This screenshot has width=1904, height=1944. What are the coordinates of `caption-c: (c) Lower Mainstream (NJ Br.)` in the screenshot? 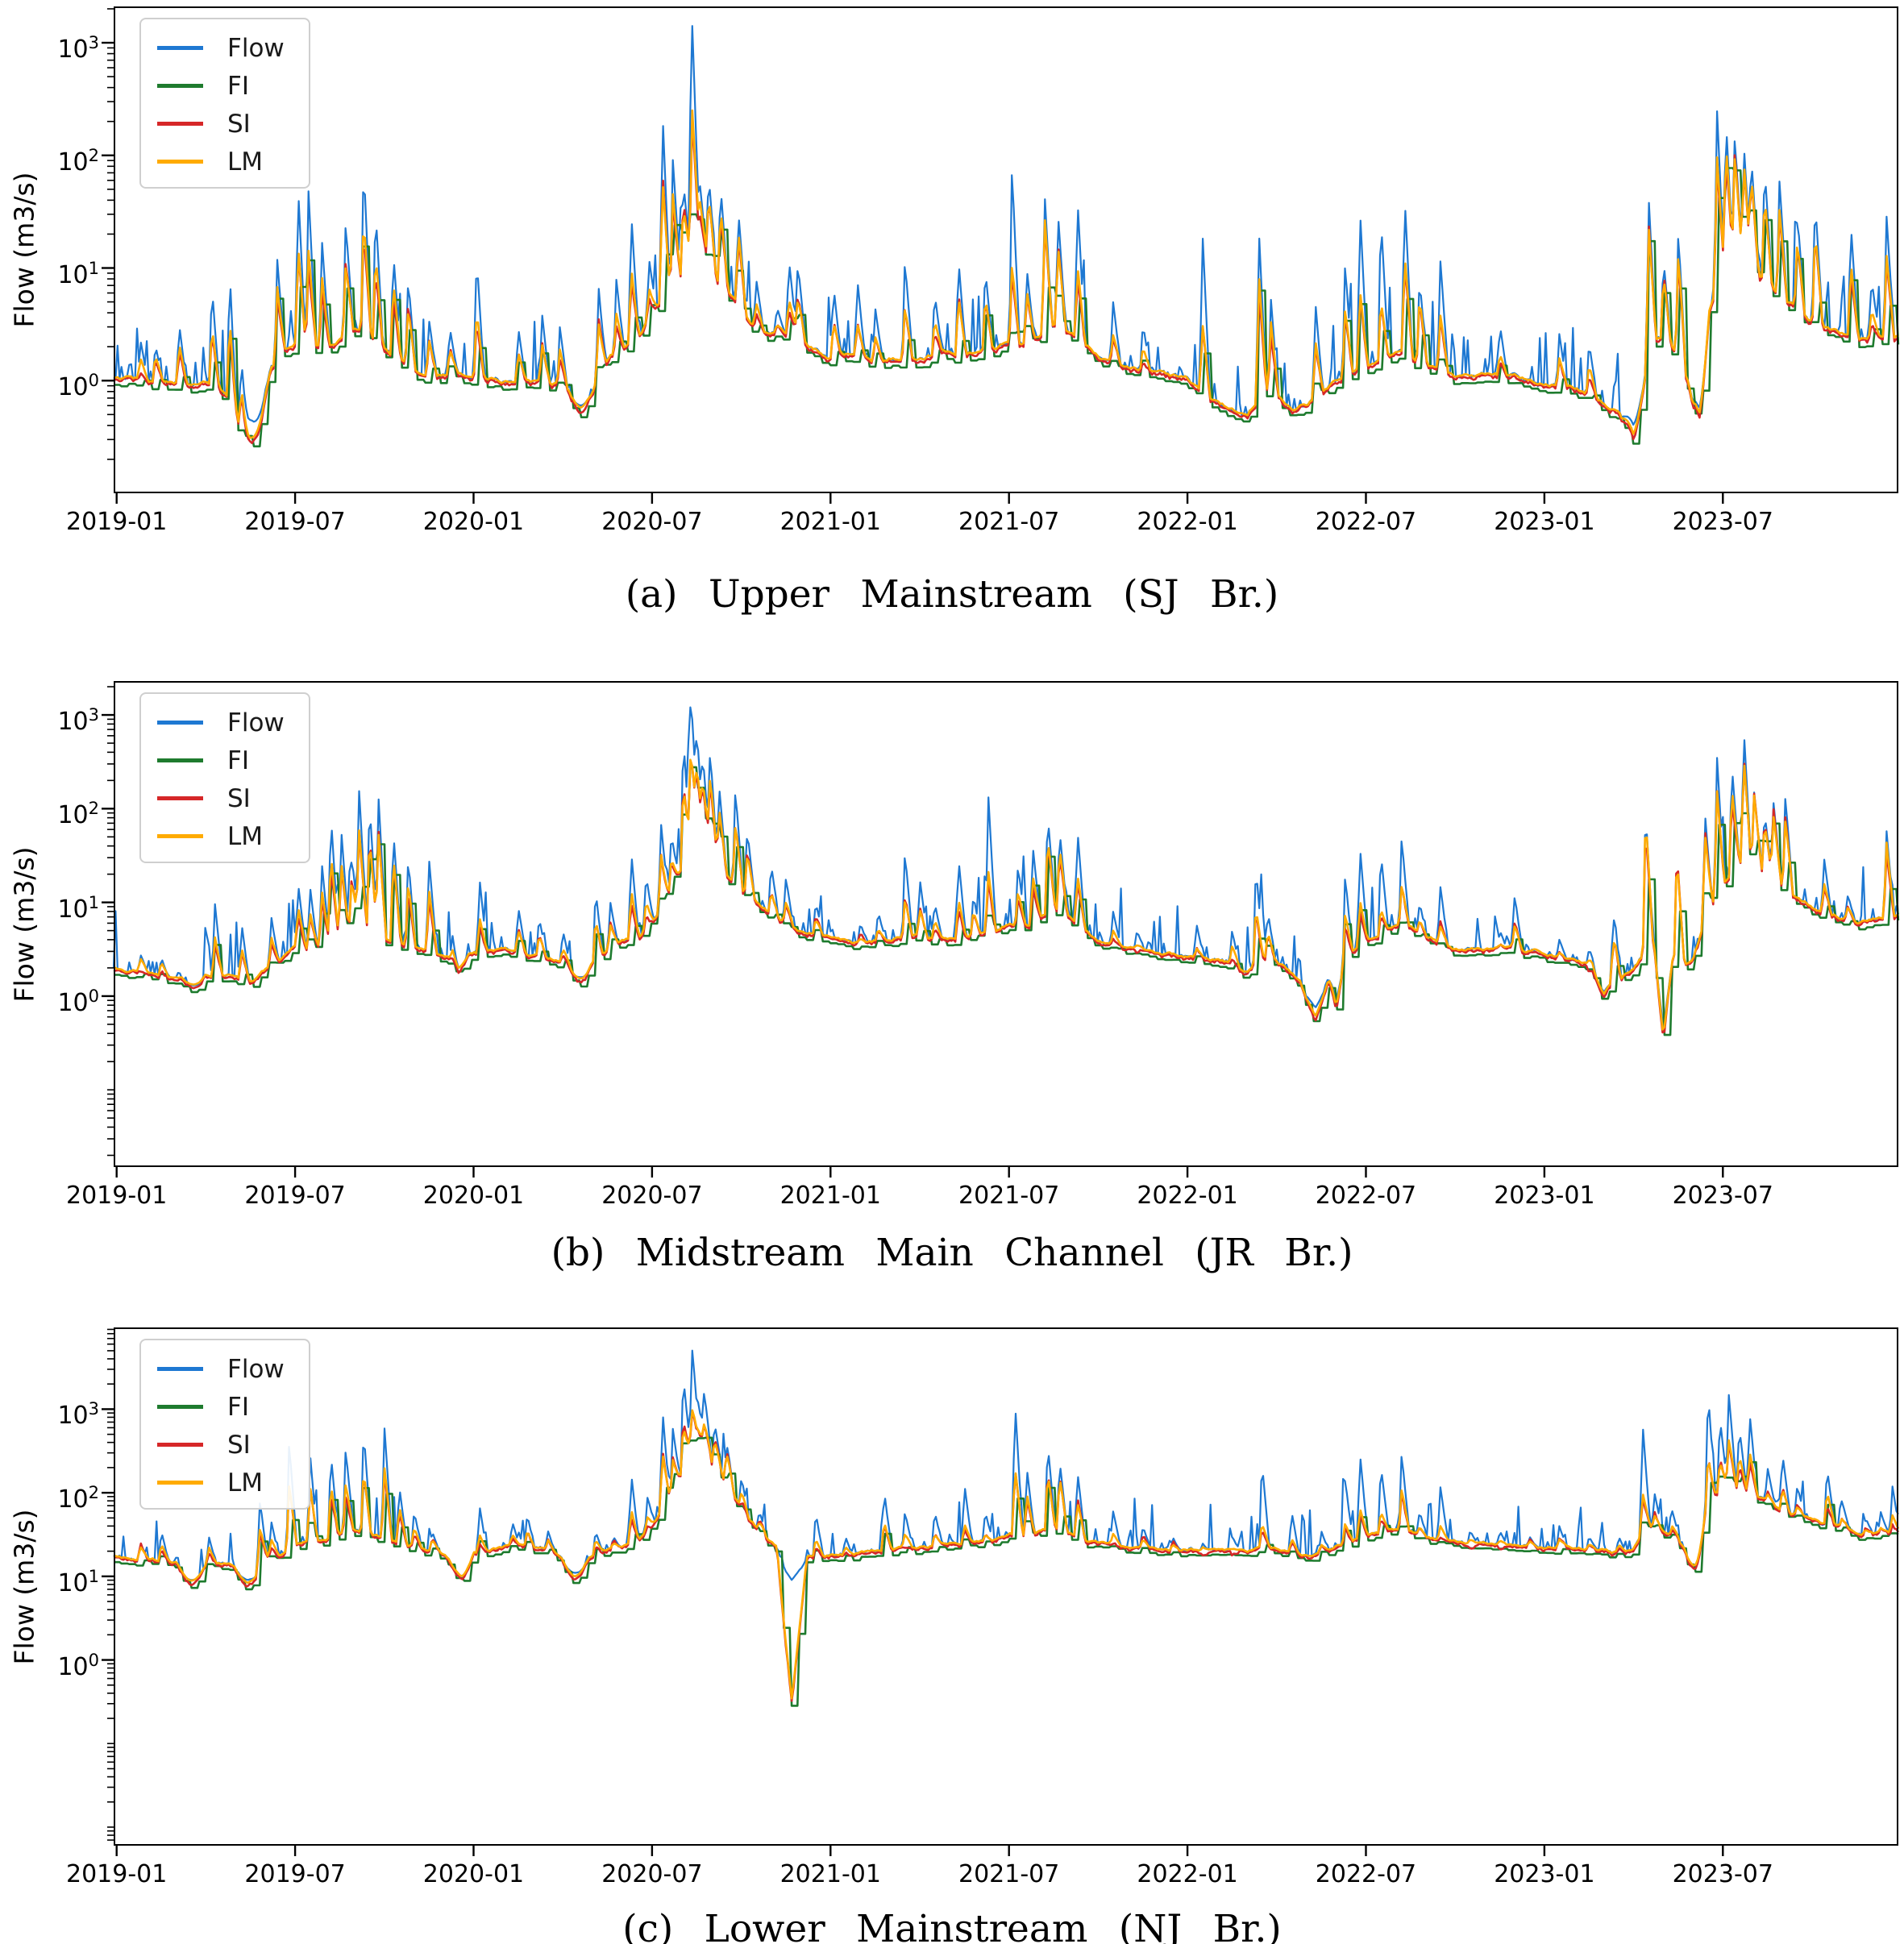 It's located at (952, 1925).